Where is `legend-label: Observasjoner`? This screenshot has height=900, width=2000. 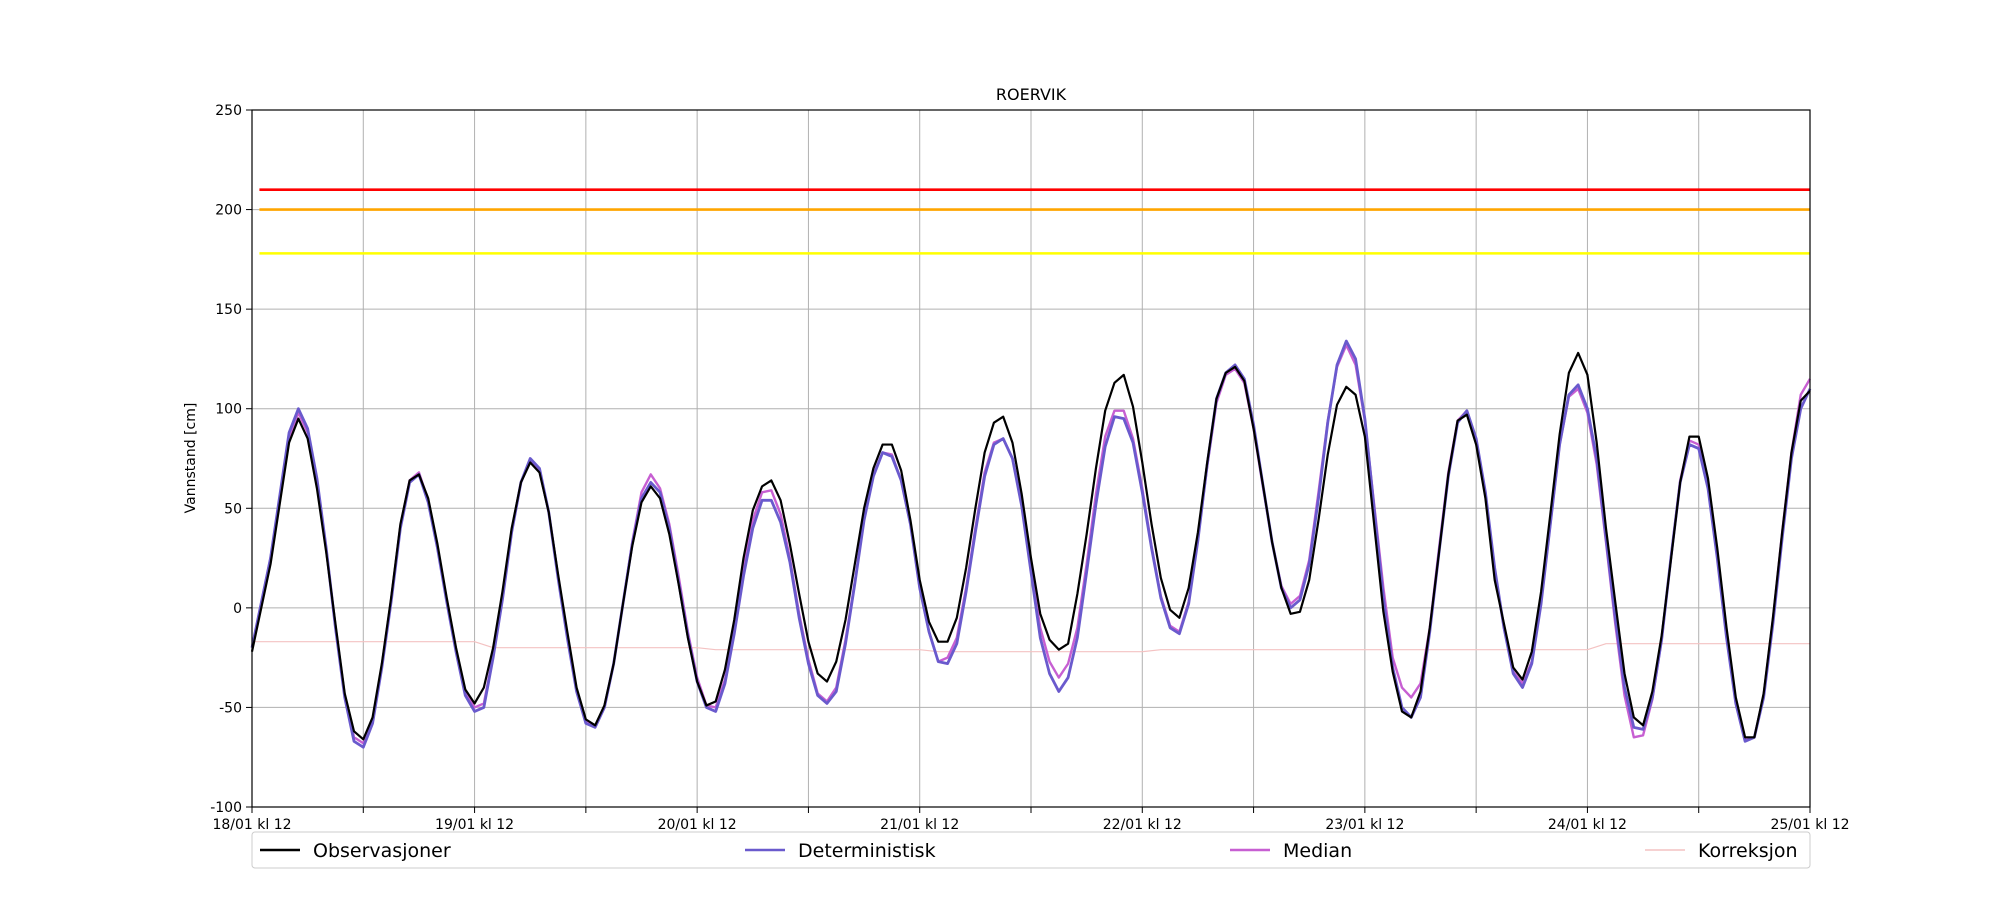 legend-label: Observasjoner is located at coordinates (382, 851).